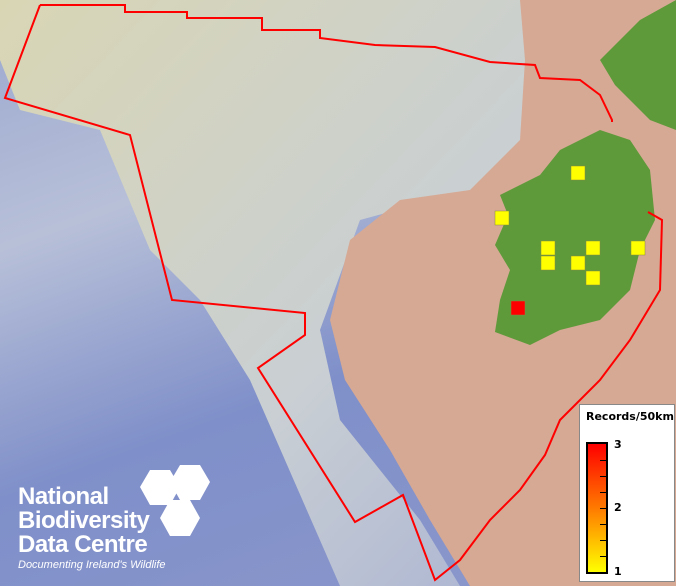 The width and height of the screenshot is (676, 586). What do you see at coordinates (63, 496) in the screenshot?
I see `logo-line-1: National` at bounding box center [63, 496].